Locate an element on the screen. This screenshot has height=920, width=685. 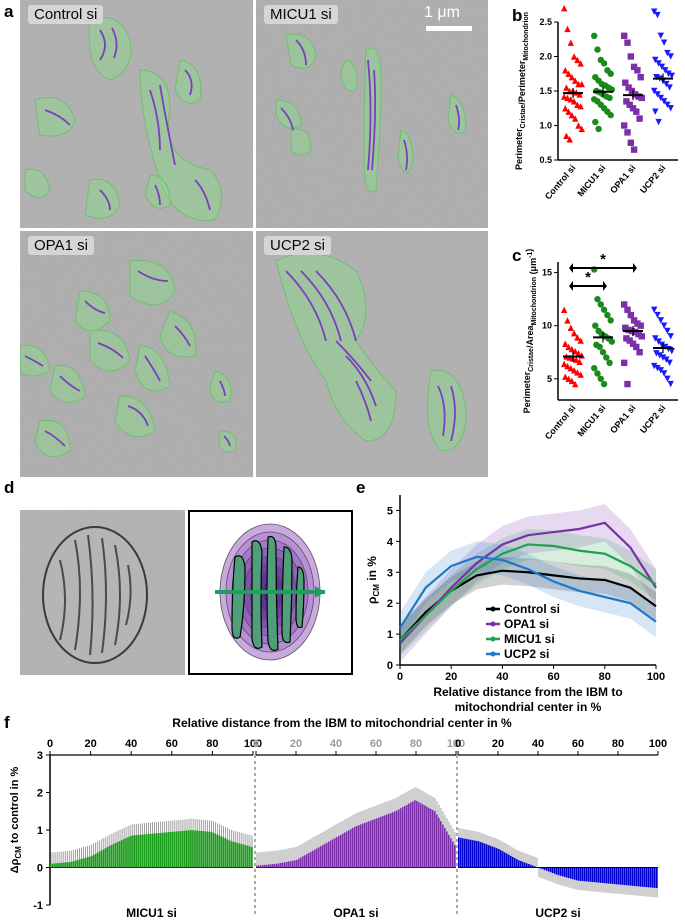
mitochondrion-schematic is located at coordinates (270, 592).